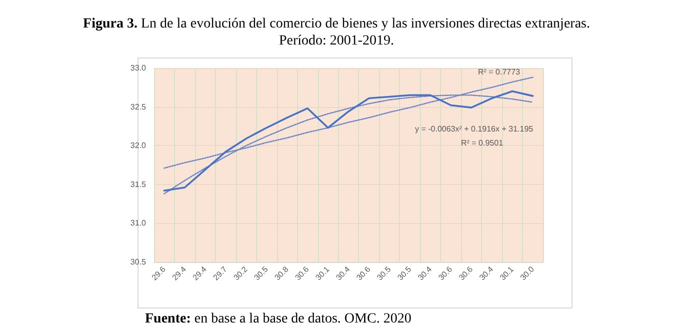  What do you see at coordinates (336, 41) in the screenshot?
I see `chart-subtitle: Período: 2001-2019.` at bounding box center [336, 41].